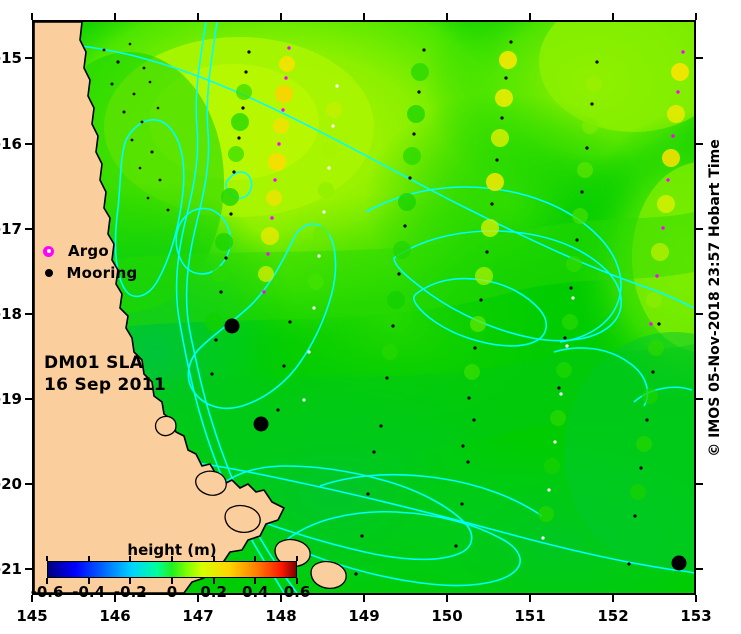 The image size is (741, 634). I want to click on colorbar-tick-label: -0.6, so click(47, 592).